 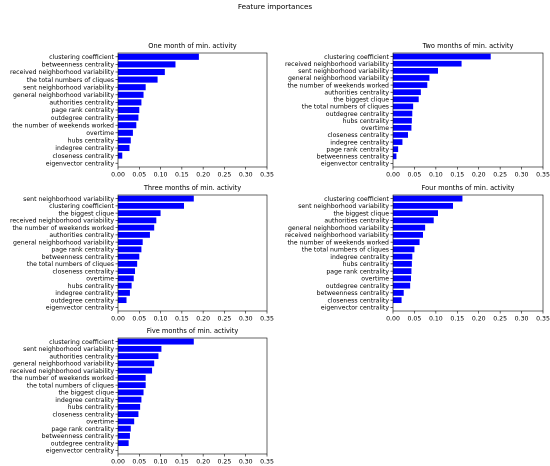 What do you see at coordinates (81, 206) in the screenshot?
I see `y-tick-label: clustering coefficient` at bounding box center [81, 206].